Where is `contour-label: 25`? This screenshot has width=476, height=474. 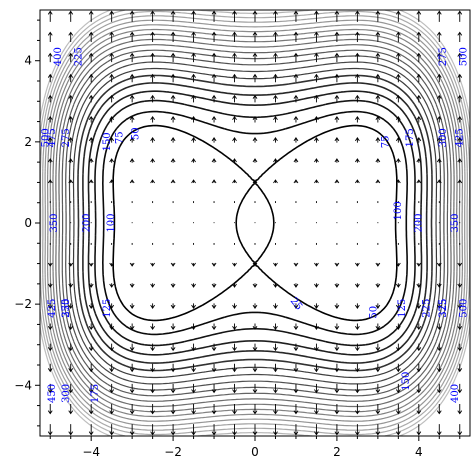 contour-label: 25 is located at coordinates (296, 304).